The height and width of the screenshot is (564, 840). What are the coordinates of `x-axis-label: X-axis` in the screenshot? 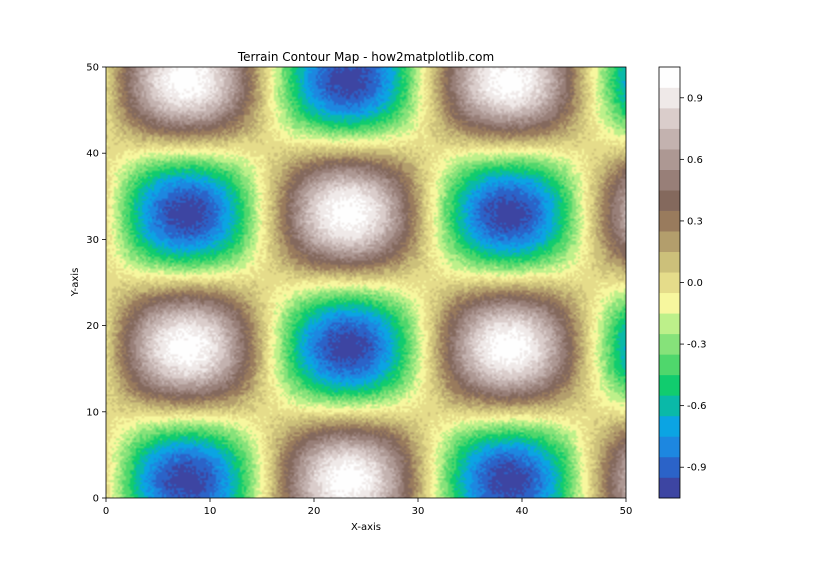 It's located at (366, 527).